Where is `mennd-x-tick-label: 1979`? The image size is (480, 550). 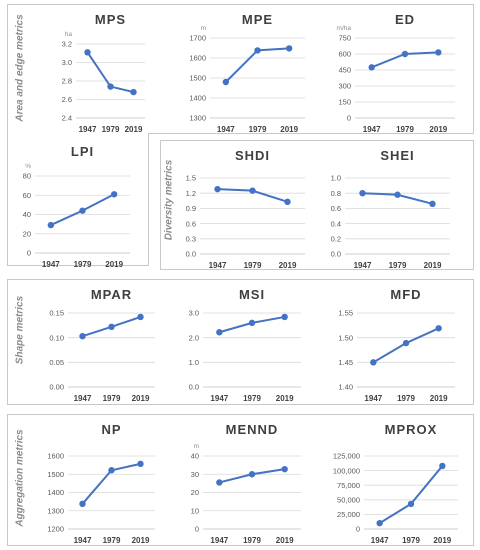 mennd-x-tick-label: 1979 is located at coordinates (252, 540).